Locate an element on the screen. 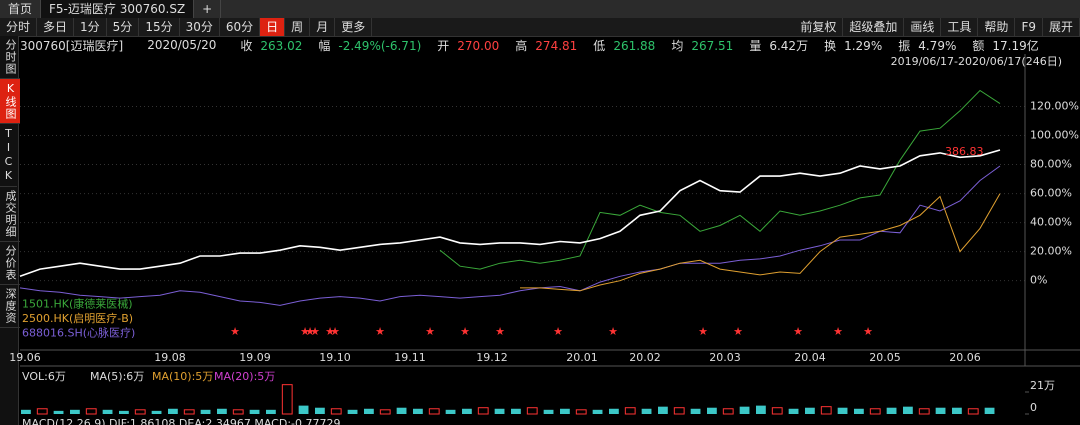 The width and height of the screenshot is (1080, 425). x-tick-label: 19.08 is located at coordinates (170, 357).